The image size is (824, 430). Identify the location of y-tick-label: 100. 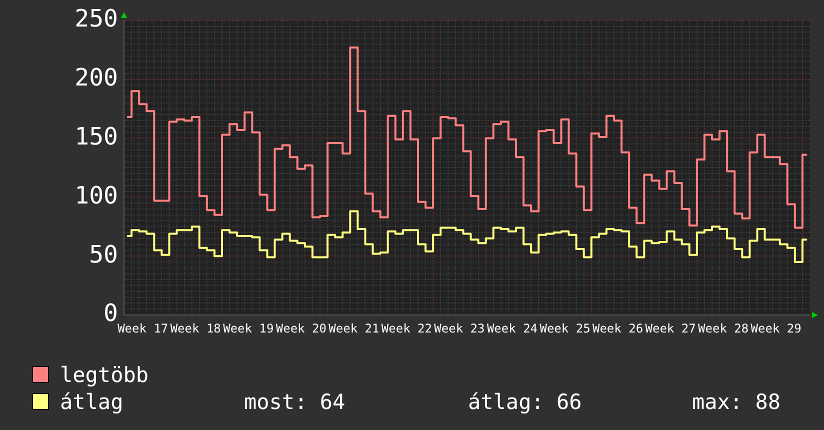
(96, 195).